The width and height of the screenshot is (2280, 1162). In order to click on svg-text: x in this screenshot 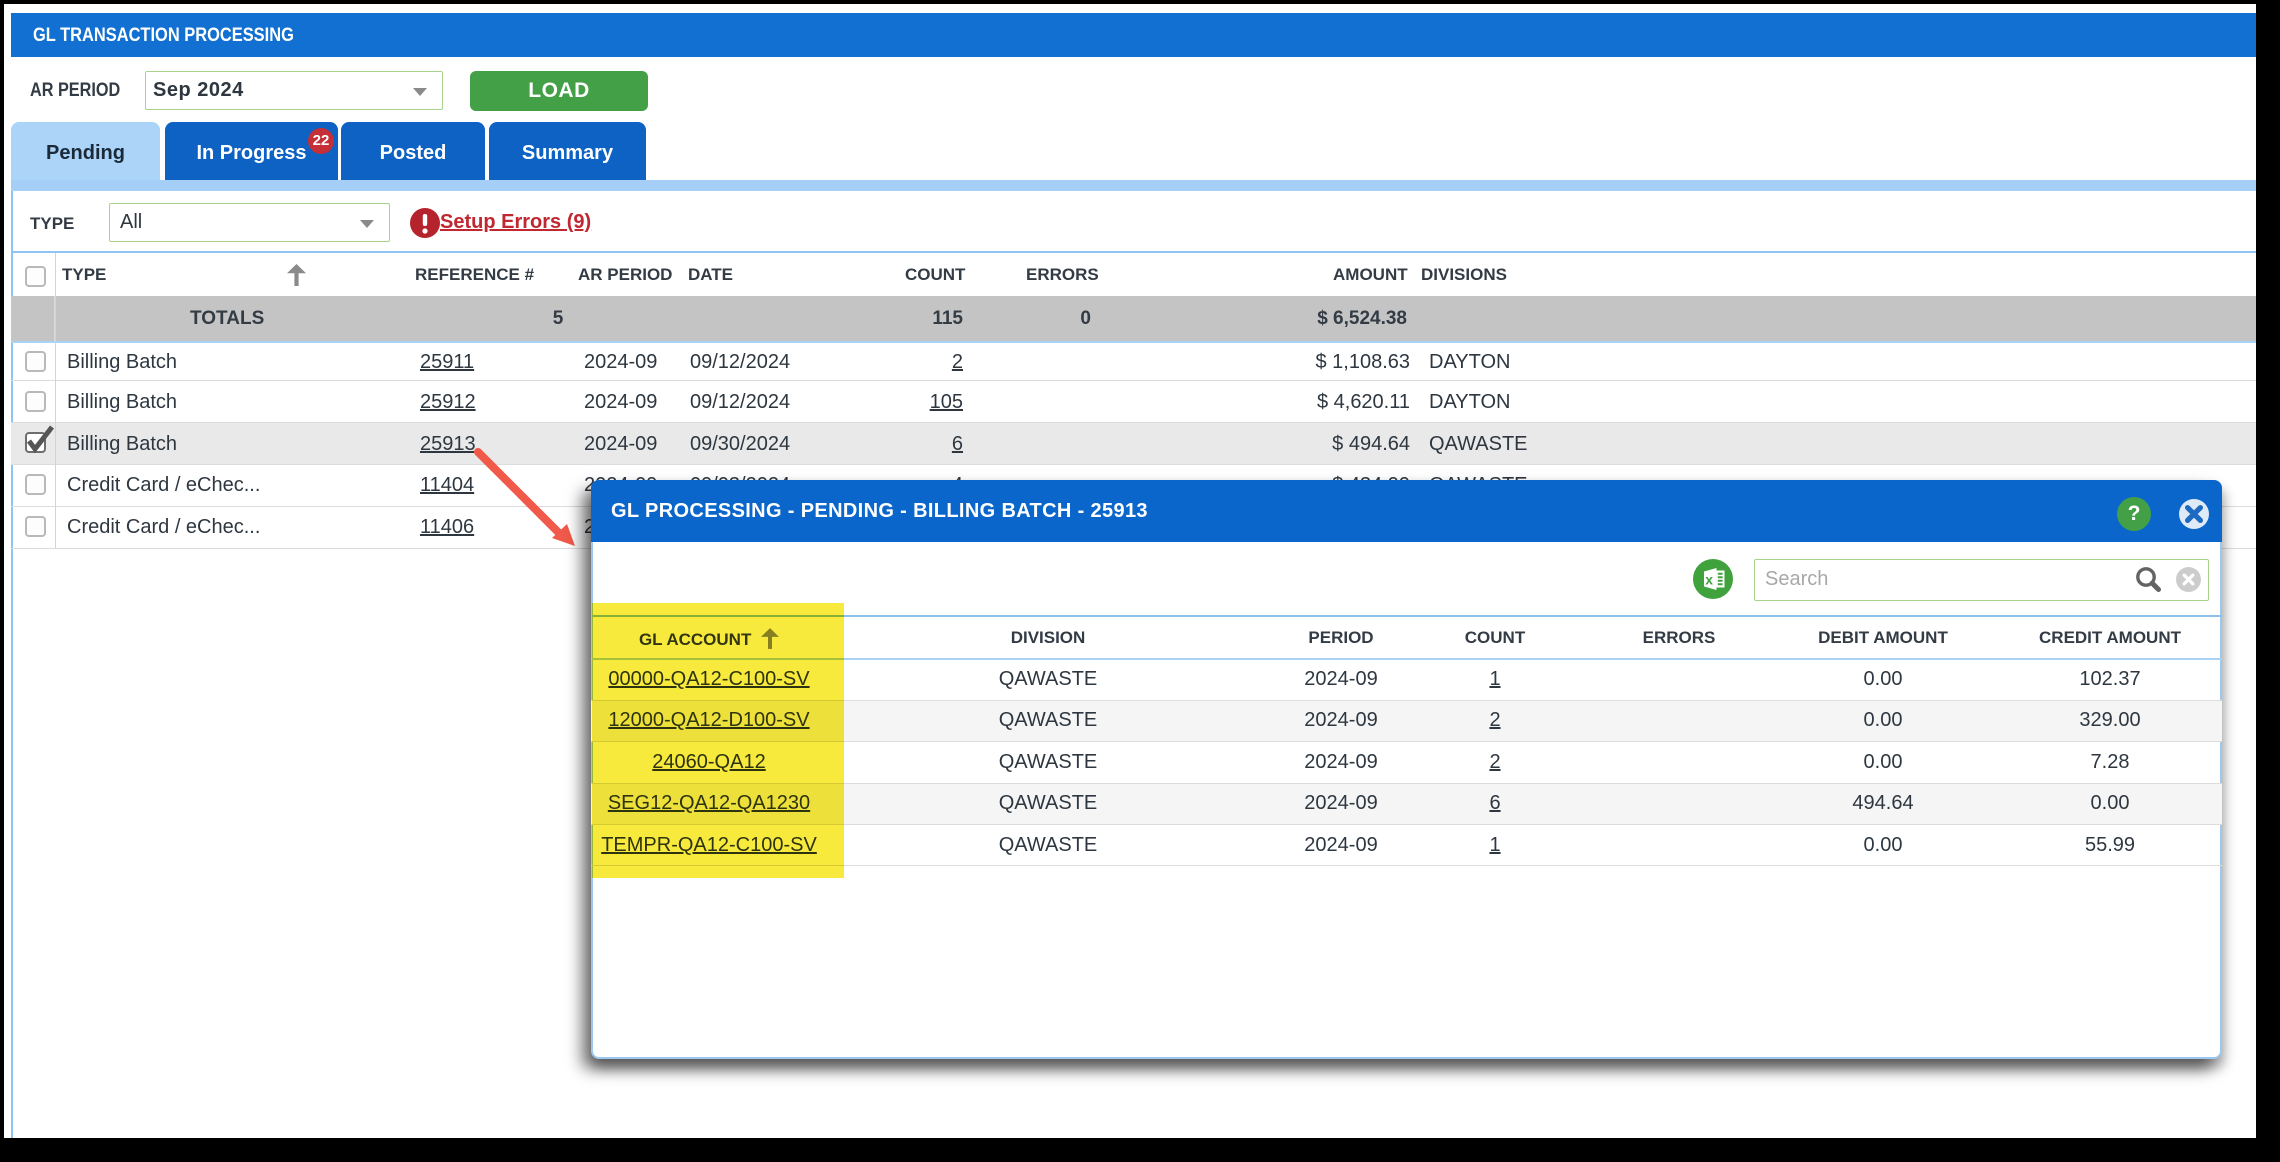, I will do `click(1709, 580)`.